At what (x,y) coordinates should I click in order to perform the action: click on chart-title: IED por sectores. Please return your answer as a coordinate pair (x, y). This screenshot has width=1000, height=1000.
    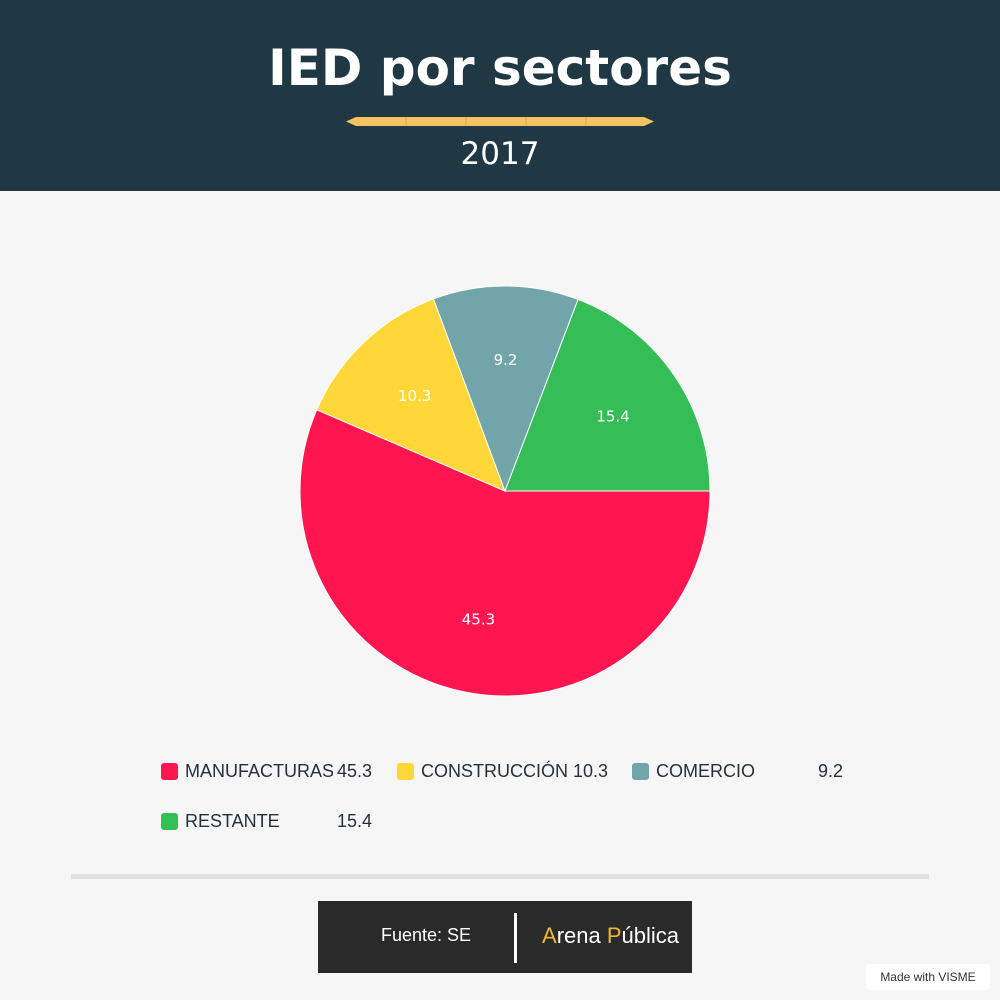
    Looking at the image, I should click on (500, 68).